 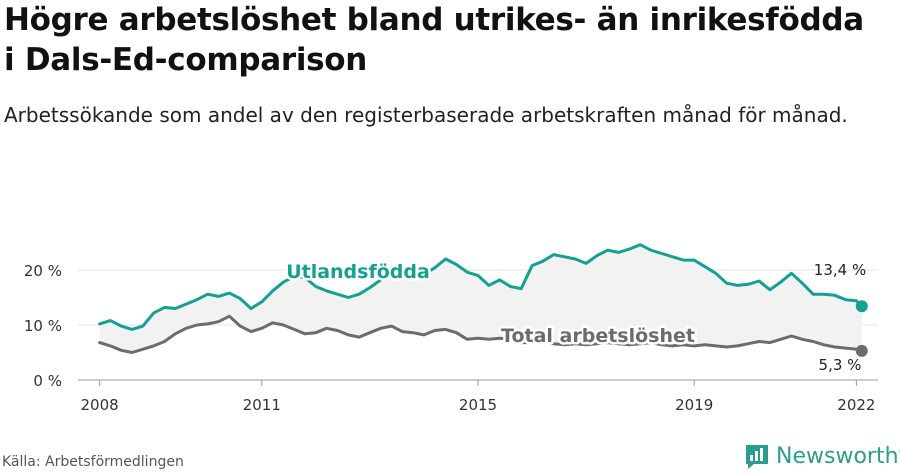 What do you see at coordinates (856, 405) in the screenshot?
I see `x-tick-label: 2022` at bounding box center [856, 405].